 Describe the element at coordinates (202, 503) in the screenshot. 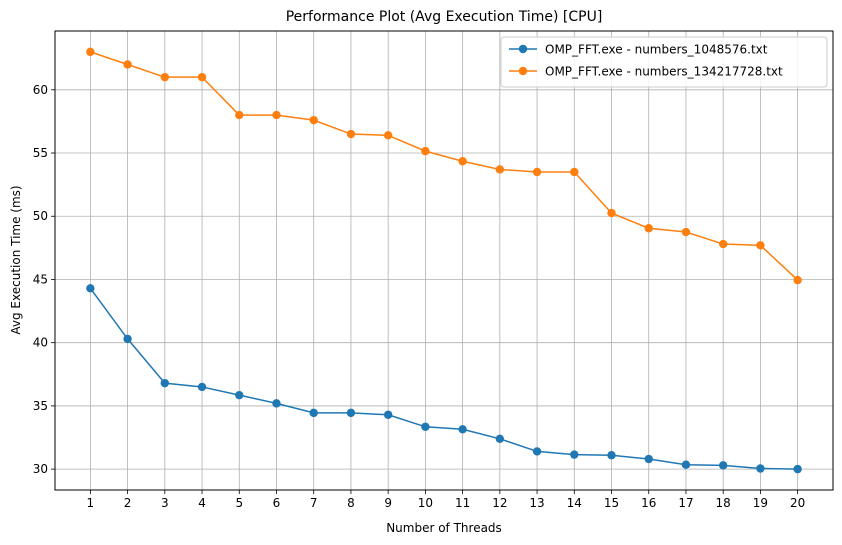

I see `x-tick-label: 4` at that location.